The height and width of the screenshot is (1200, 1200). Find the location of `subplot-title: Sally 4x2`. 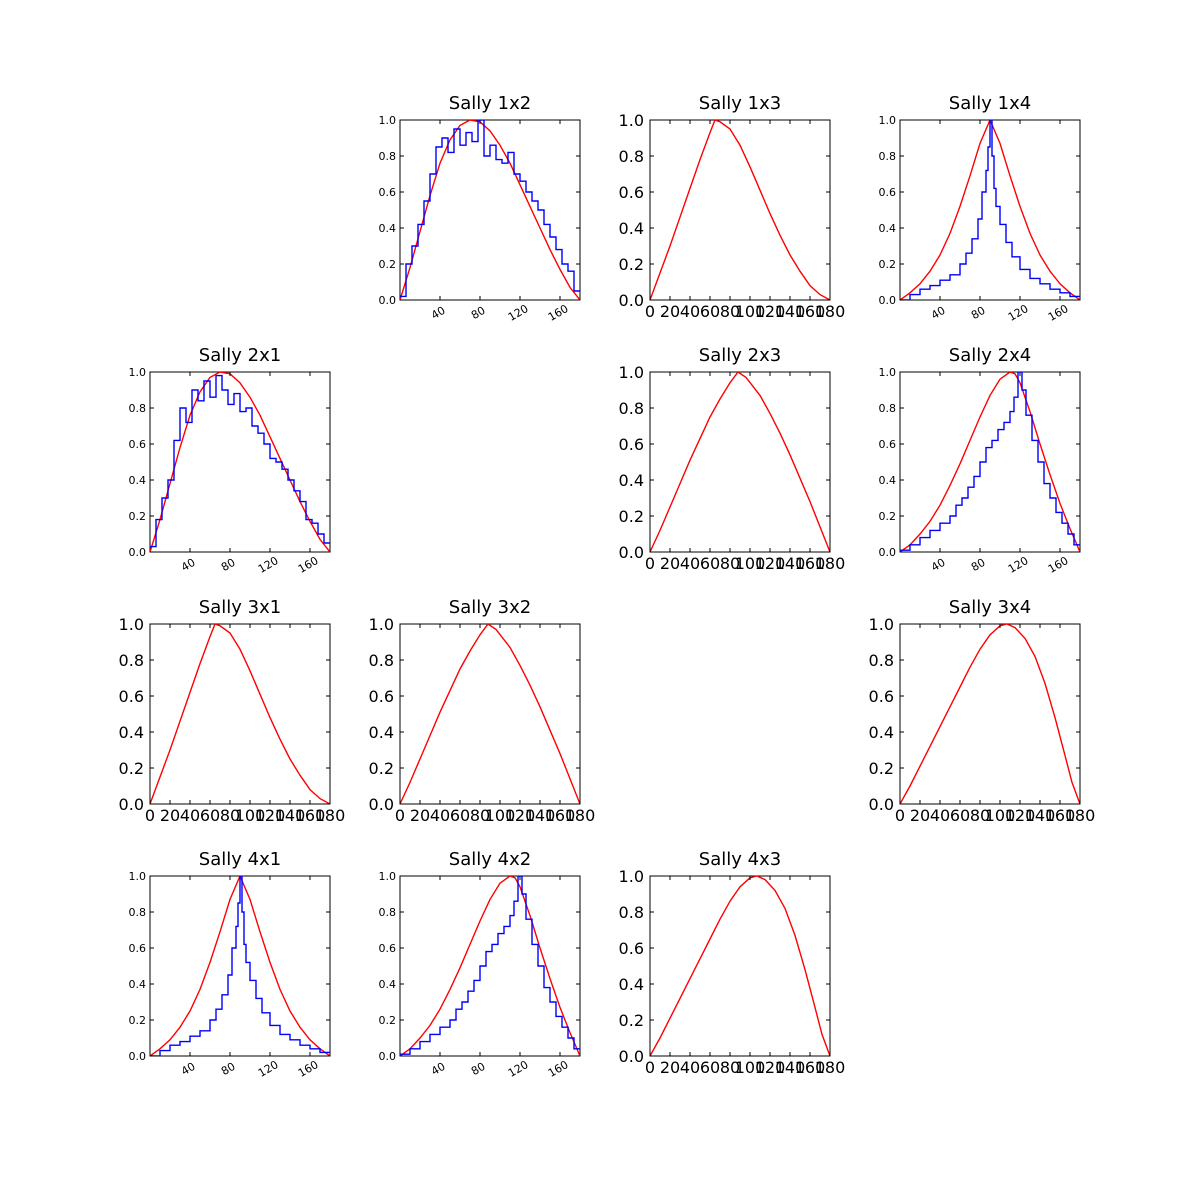

subplot-title: Sally 4x2 is located at coordinates (490, 859).